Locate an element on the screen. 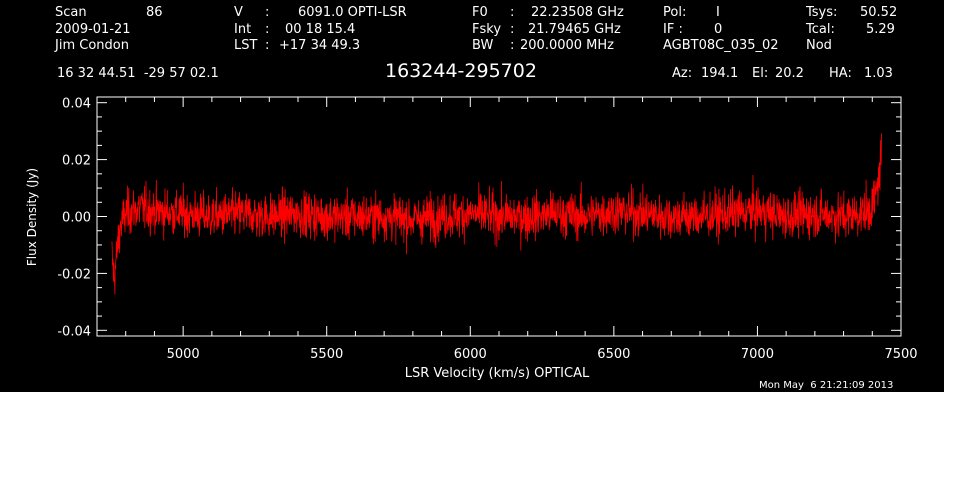  x-tick-label: 5500 is located at coordinates (326, 354).